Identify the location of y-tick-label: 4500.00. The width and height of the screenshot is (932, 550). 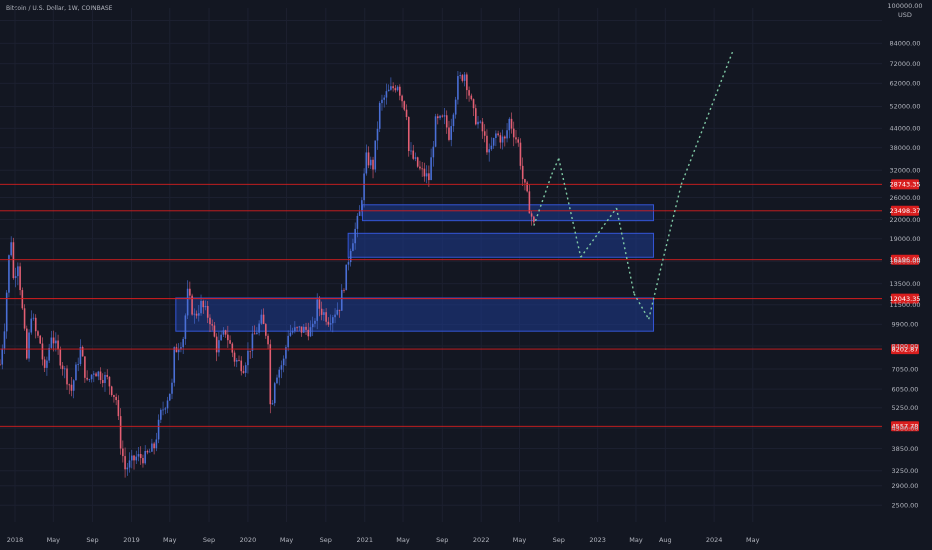
(905, 428).